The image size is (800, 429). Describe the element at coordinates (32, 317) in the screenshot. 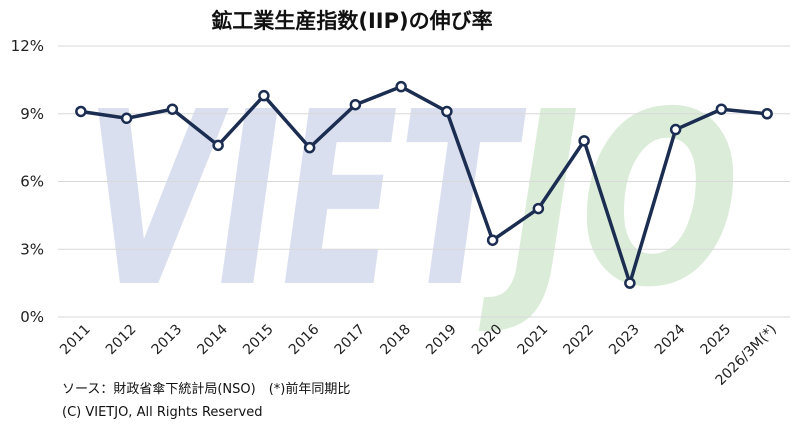

I see `y-tick-label: 0%` at that location.